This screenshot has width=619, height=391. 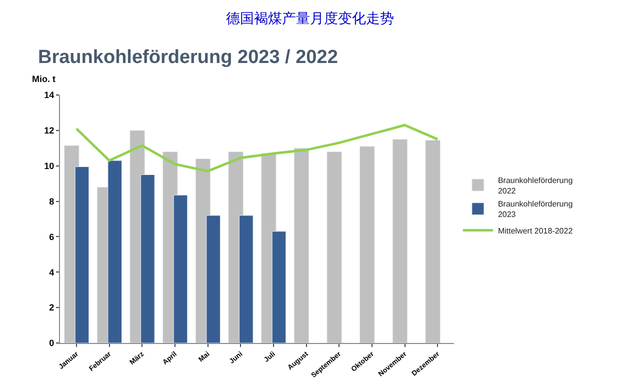 I want to click on y-tick-label: 14, so click(x=49, y=95).